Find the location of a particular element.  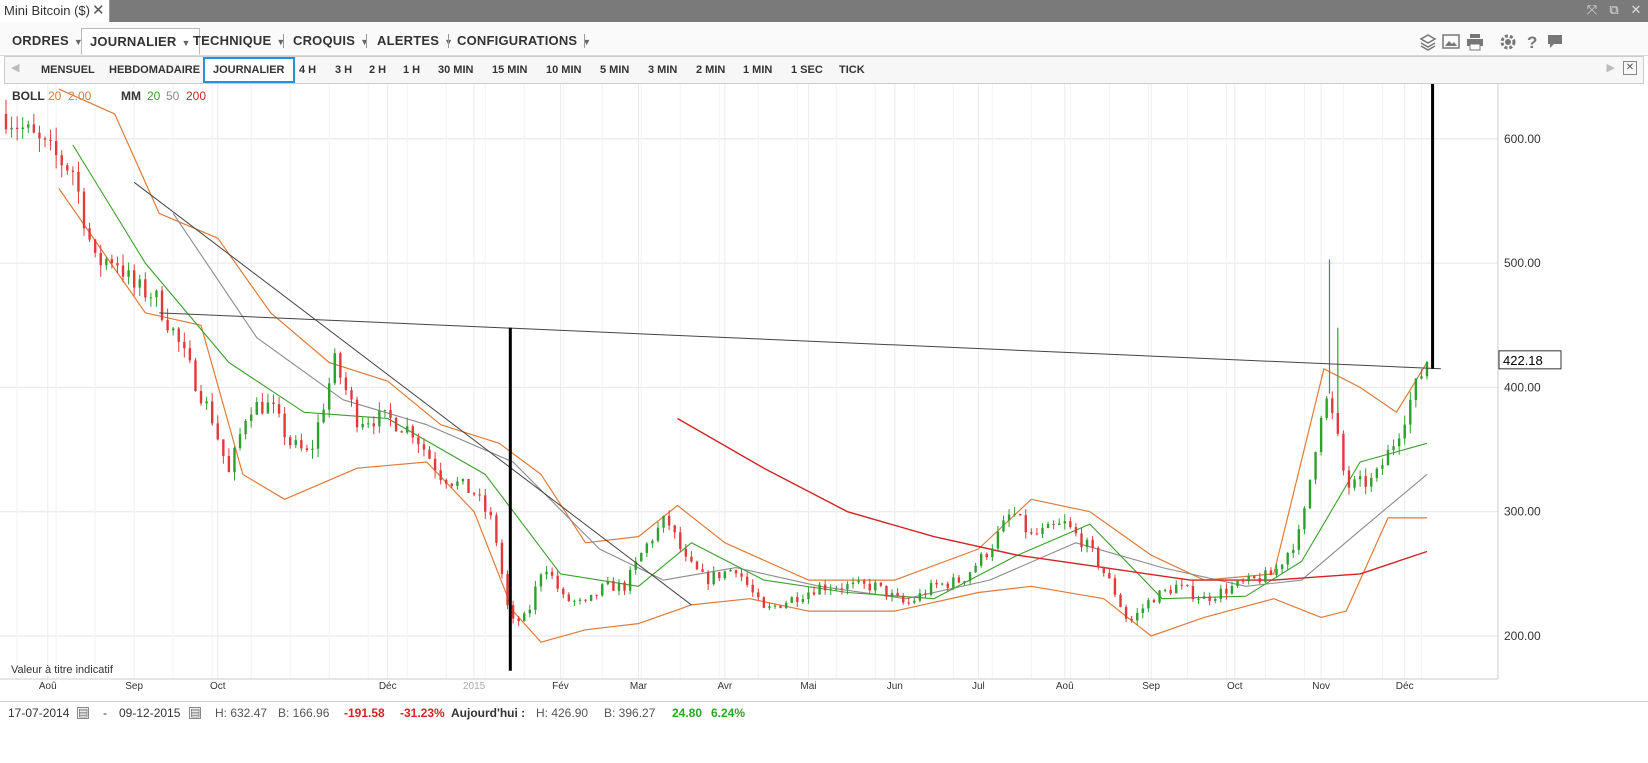

layers-icon is located at coordinates (1428, 42).